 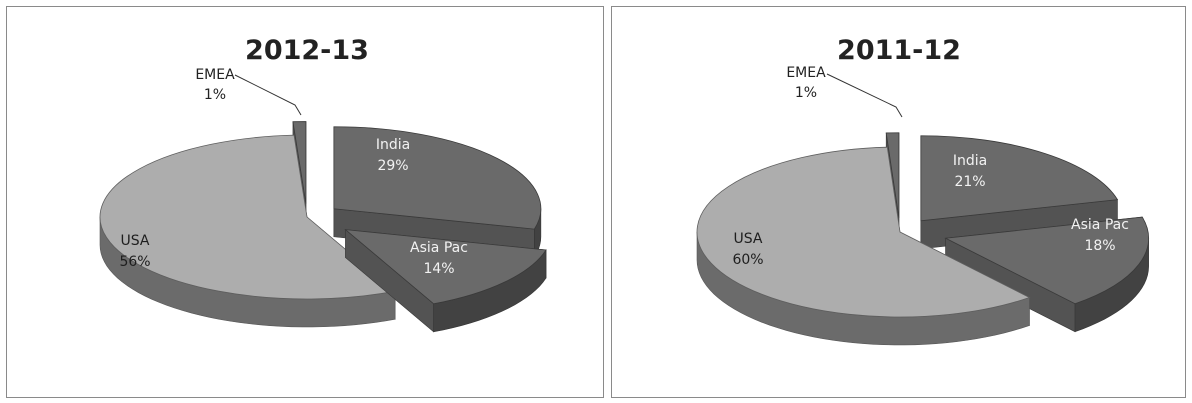 What do you see at coordinates (970, 161) in the screenshot?
I see `slice-label-india-2011-12: India` at bounding box center [970, 161].